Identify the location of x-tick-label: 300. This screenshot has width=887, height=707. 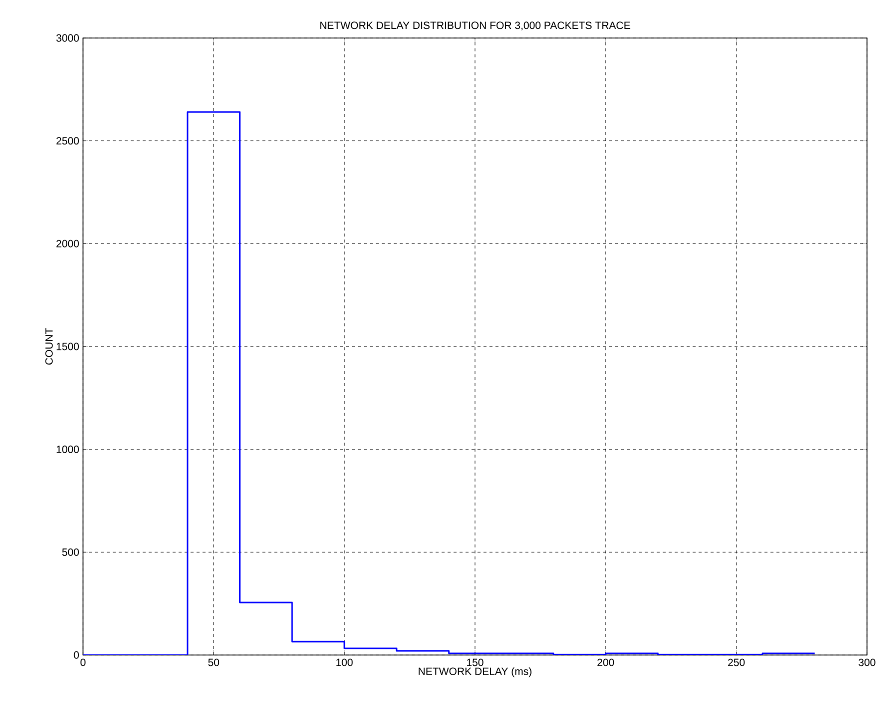
(867, 662).